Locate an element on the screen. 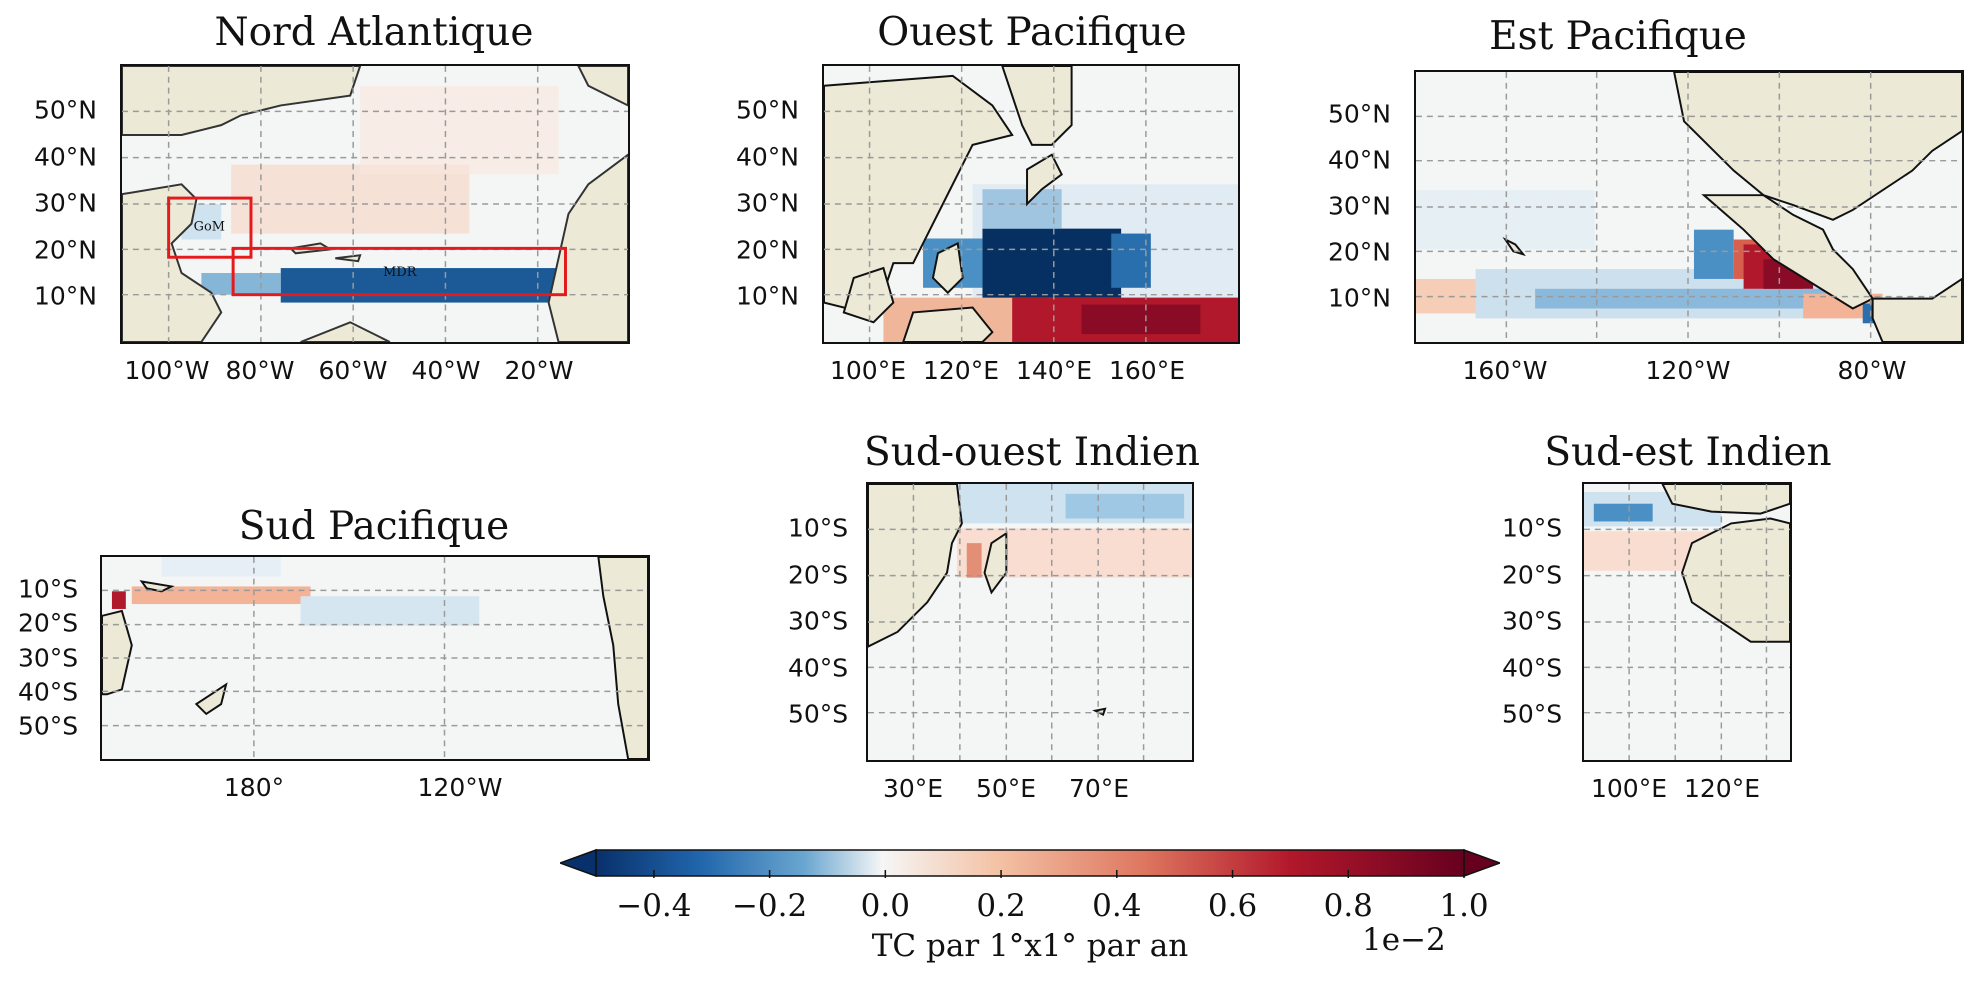 This screenshot has height=984, width=1980. colorbar-exponent: 1e−2 is located at coordinates (1404, 940).